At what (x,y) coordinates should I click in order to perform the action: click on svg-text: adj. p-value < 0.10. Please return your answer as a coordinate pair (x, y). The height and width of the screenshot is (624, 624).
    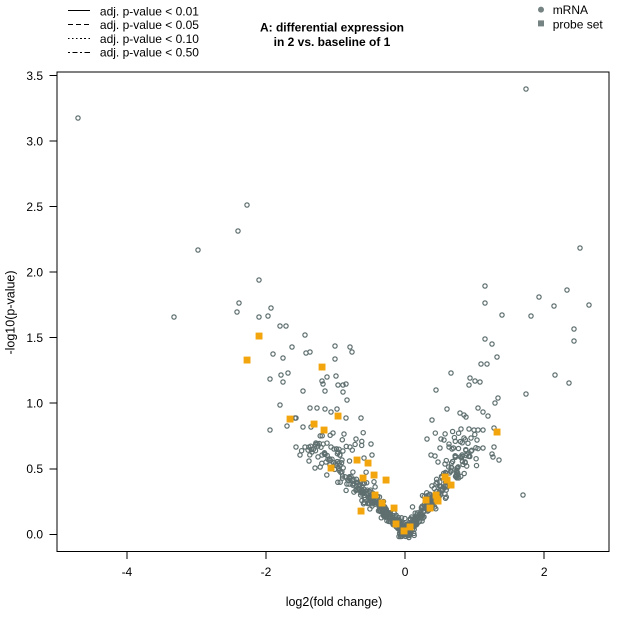
    Looking at the image, I should click on (149, 39).